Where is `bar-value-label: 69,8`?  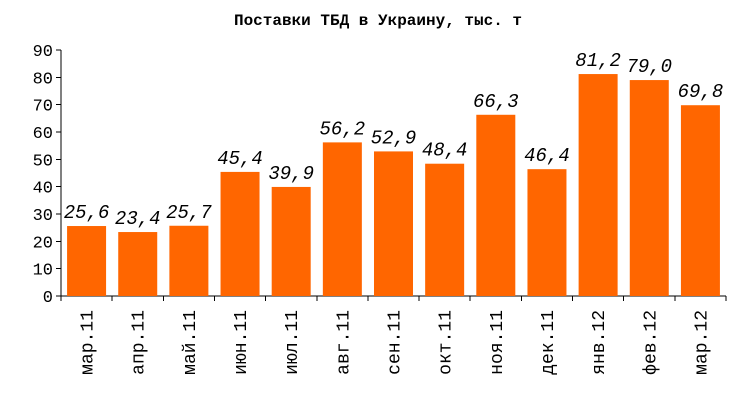
bar-value-label: 69,8 is located at coordinates (701, 92).